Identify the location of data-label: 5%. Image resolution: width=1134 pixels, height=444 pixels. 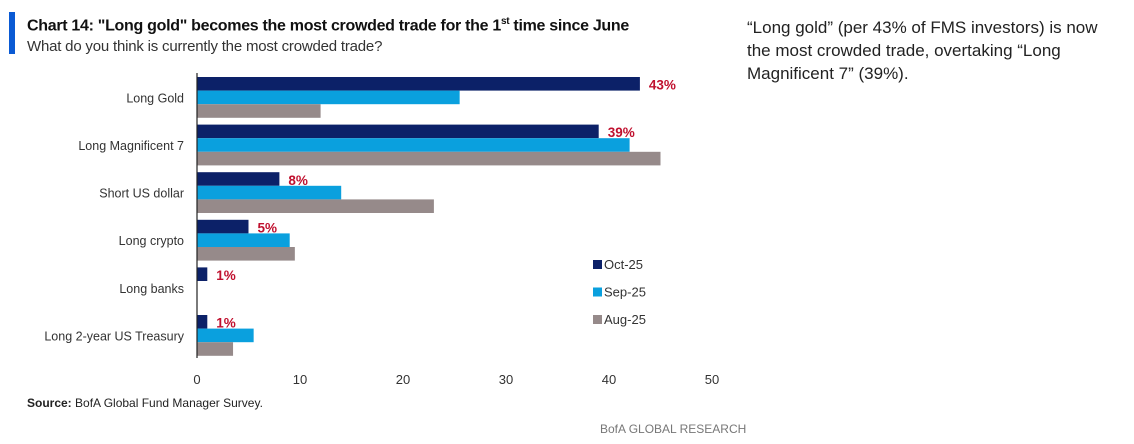
(268, 227).